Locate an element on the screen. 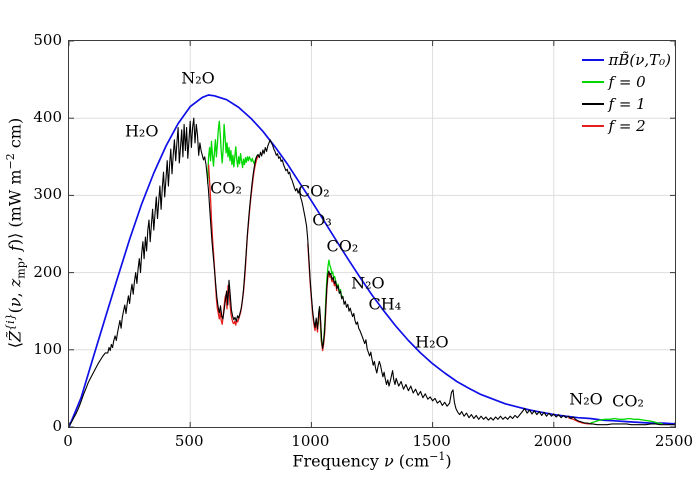  x-tick-label: 2500 is located at coordinates (674, 441).